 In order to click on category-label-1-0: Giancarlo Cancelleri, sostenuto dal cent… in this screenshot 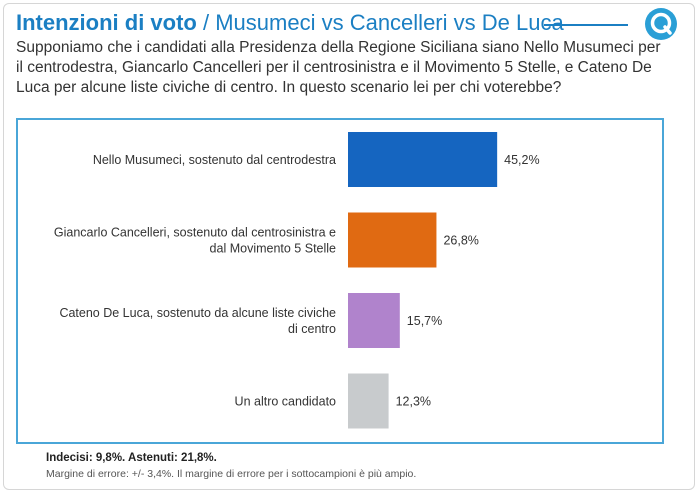, I will do `click(195, 233)`.